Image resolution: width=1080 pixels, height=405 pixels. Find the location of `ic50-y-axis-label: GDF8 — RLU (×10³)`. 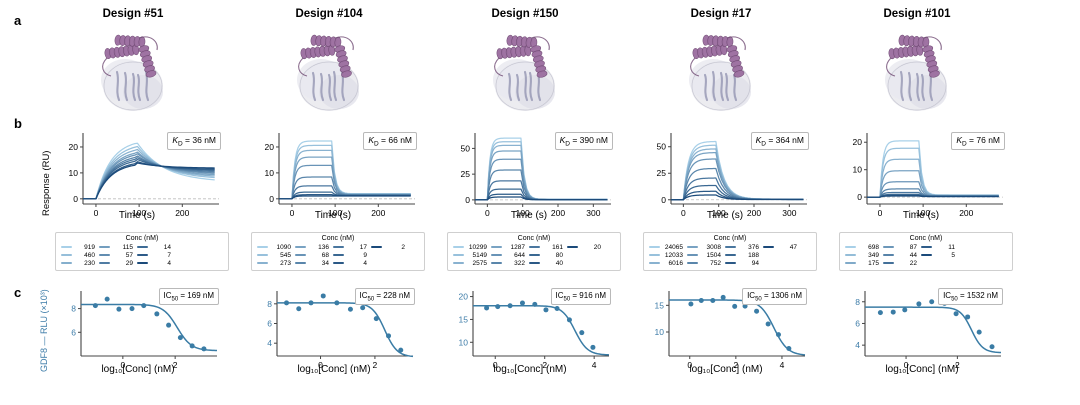

ic50-y-axis-label: GDF8 — RLU (×10³) is located at coordinates (44, 330).